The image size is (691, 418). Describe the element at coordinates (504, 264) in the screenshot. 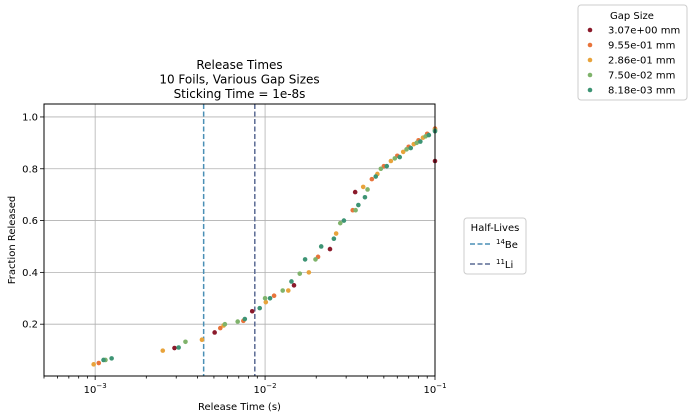

I see `half-lives-legend-label: 11Li` at that location.